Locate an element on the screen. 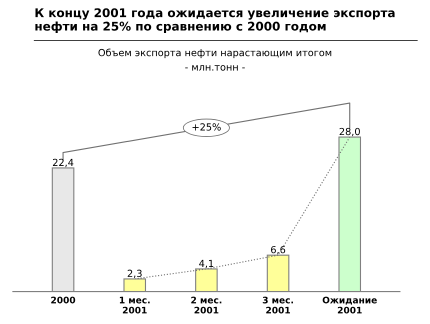 The width and height of the screenshot is (430, 324). chart-subtitle: Объем экспорта нефти нарастающим итогом - млн.тонн - is located at coordinates (215, 59).